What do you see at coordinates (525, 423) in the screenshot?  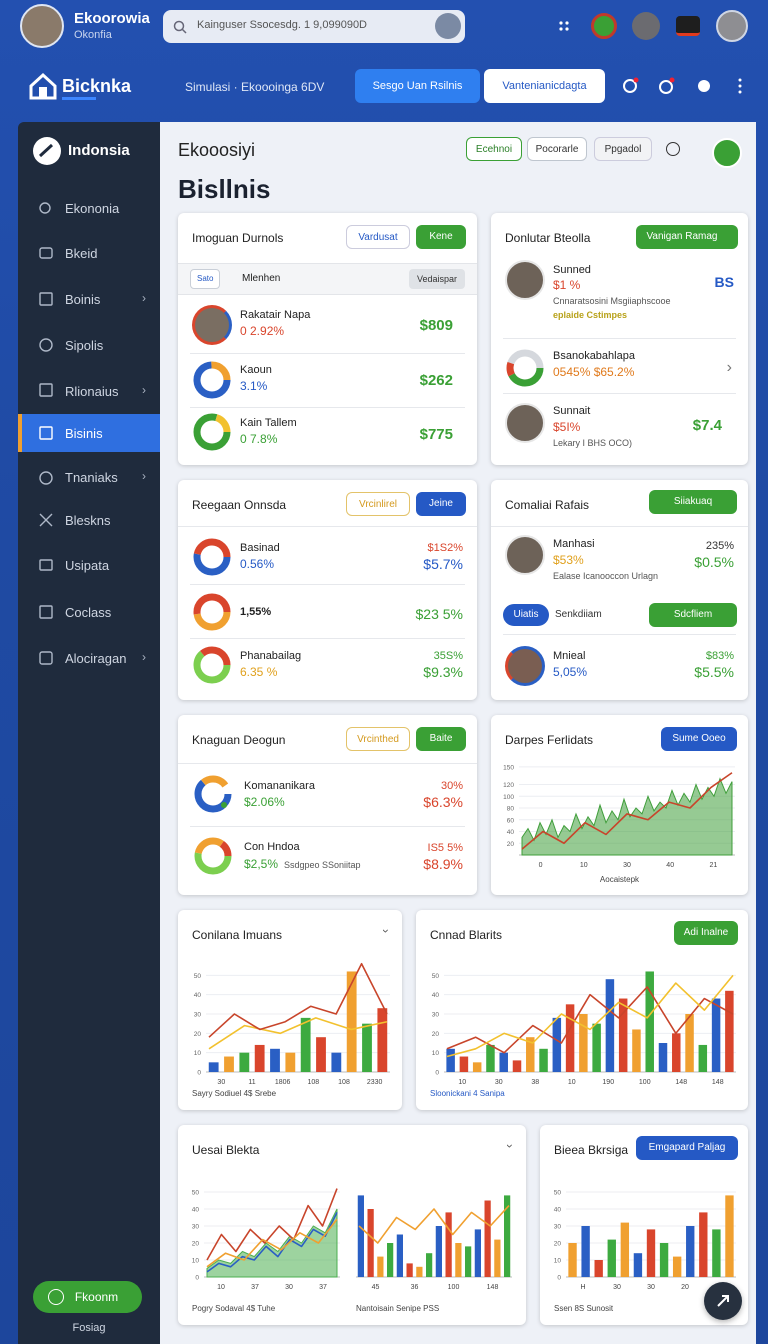 I see `row-avatar` at bounding box center [525, 423].